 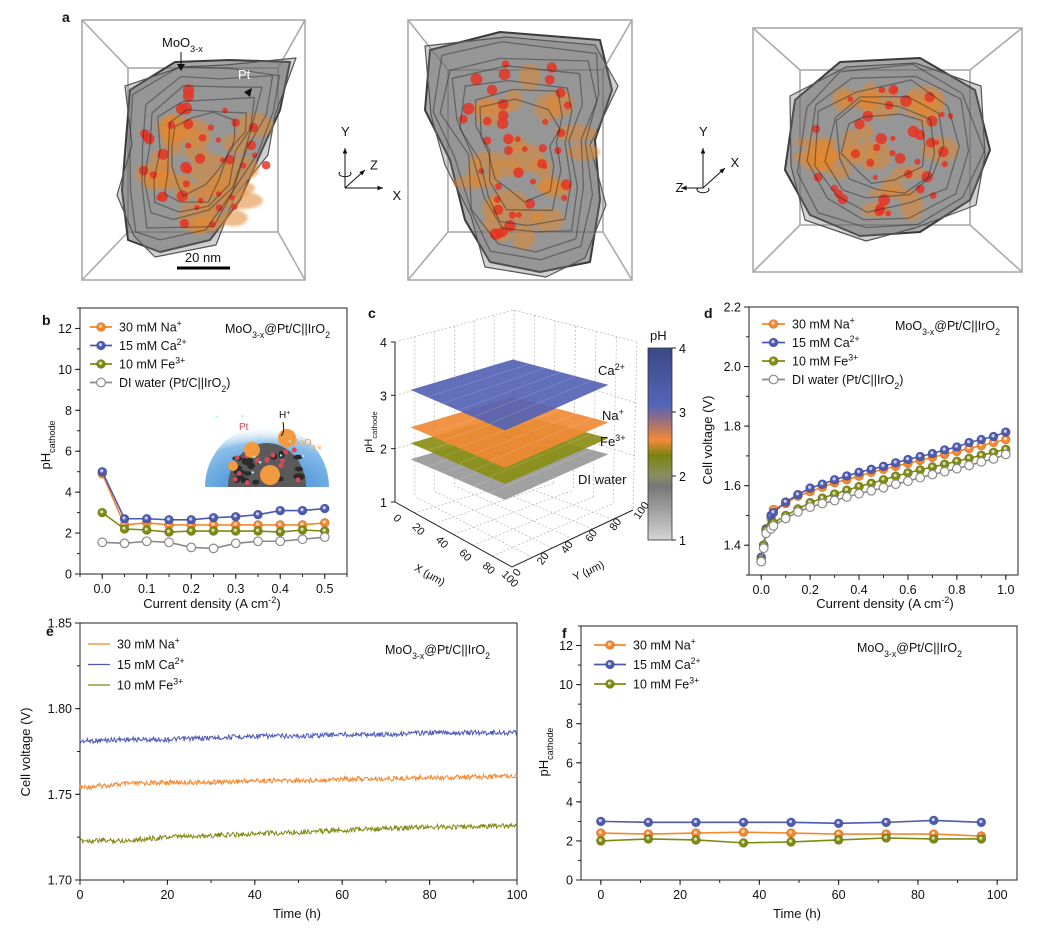 I want to click on legend-label: 10 mM Fe3+, so click(x=666, y=684).